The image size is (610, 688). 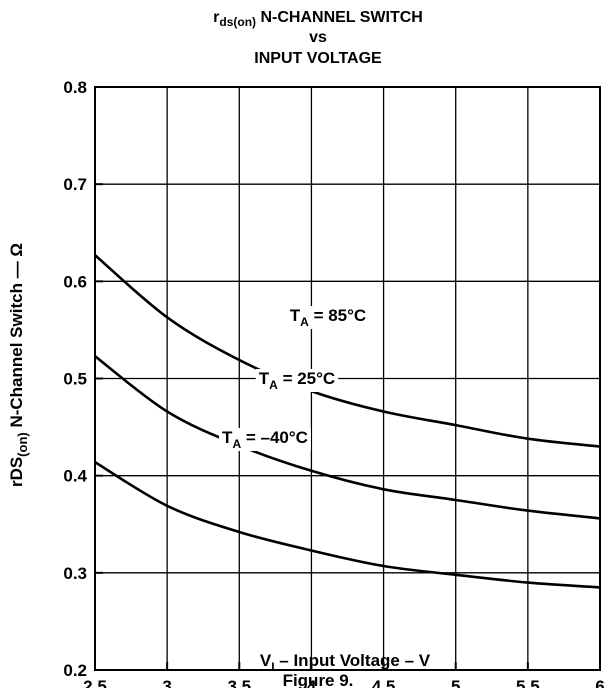 I want to click on x-tick-label: 4.5, so click(x=384, y=682).